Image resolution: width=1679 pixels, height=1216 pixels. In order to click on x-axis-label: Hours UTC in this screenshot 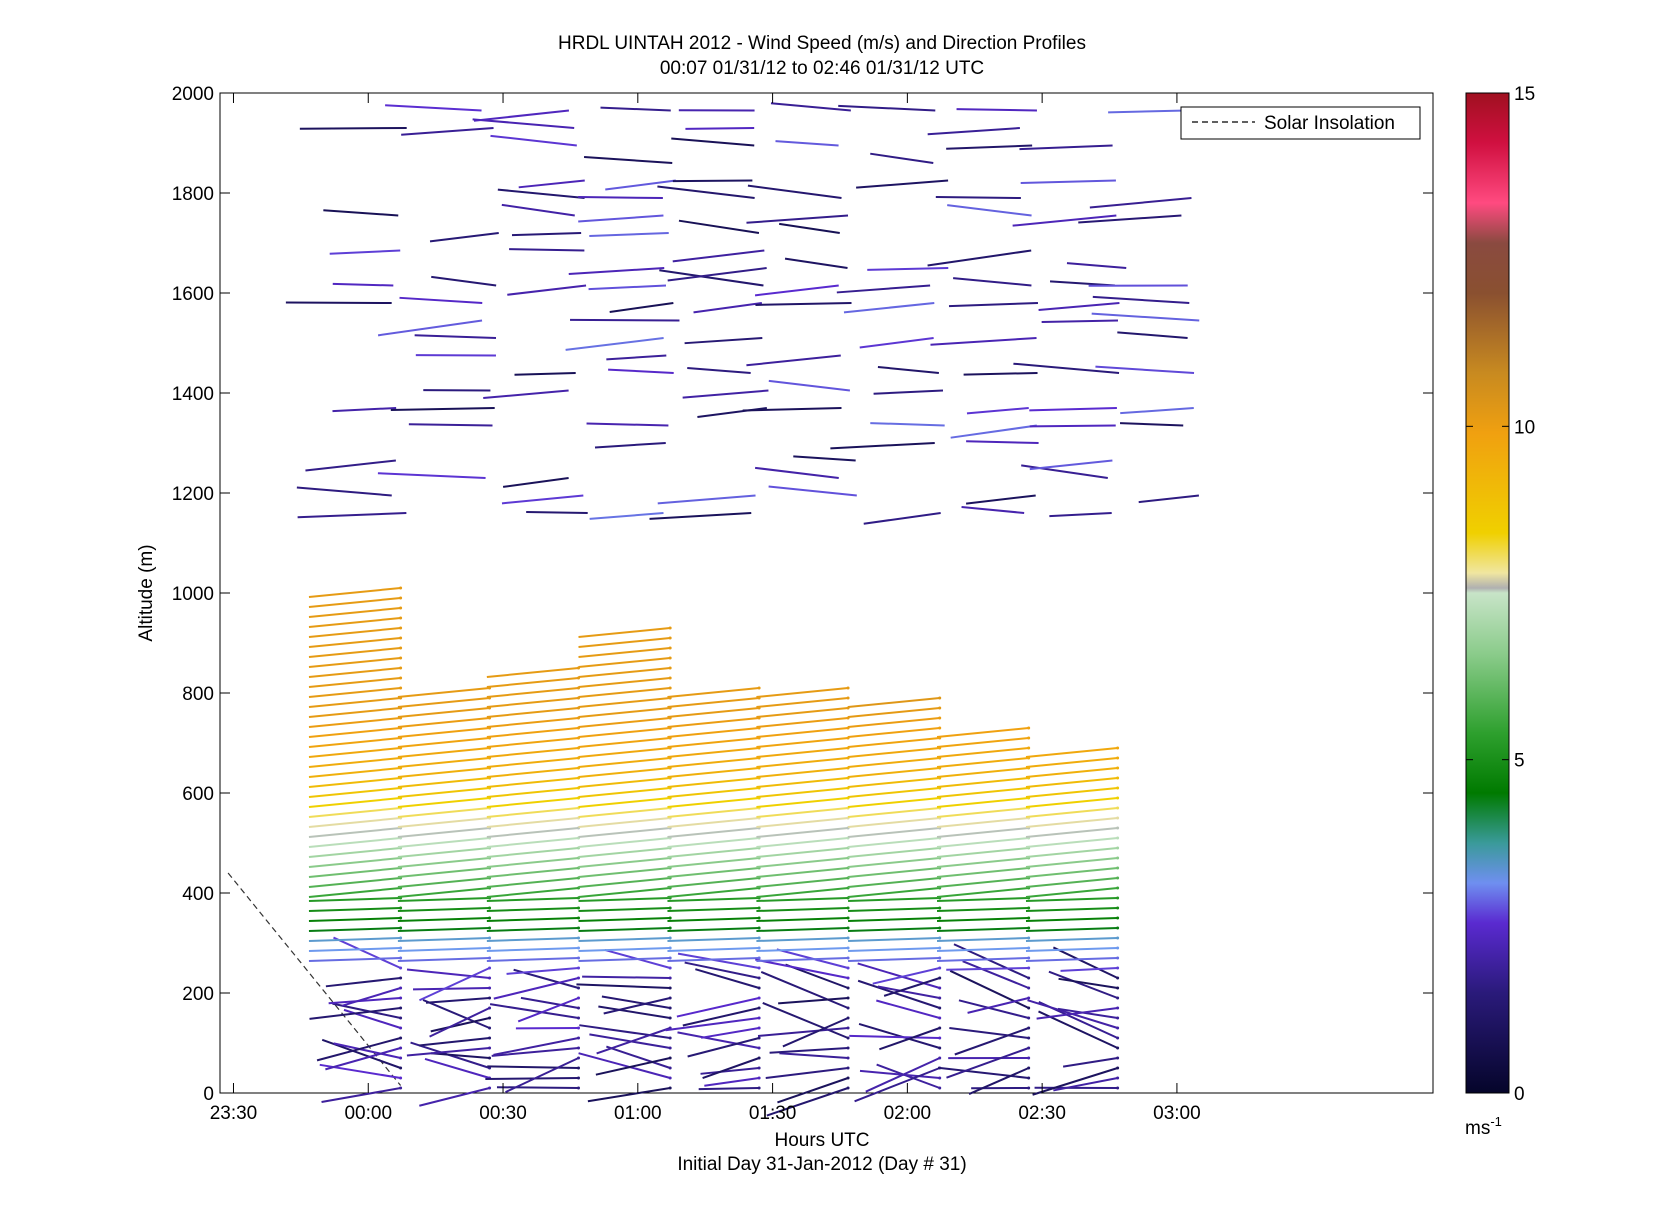, I will do `click(821, 1140)`.